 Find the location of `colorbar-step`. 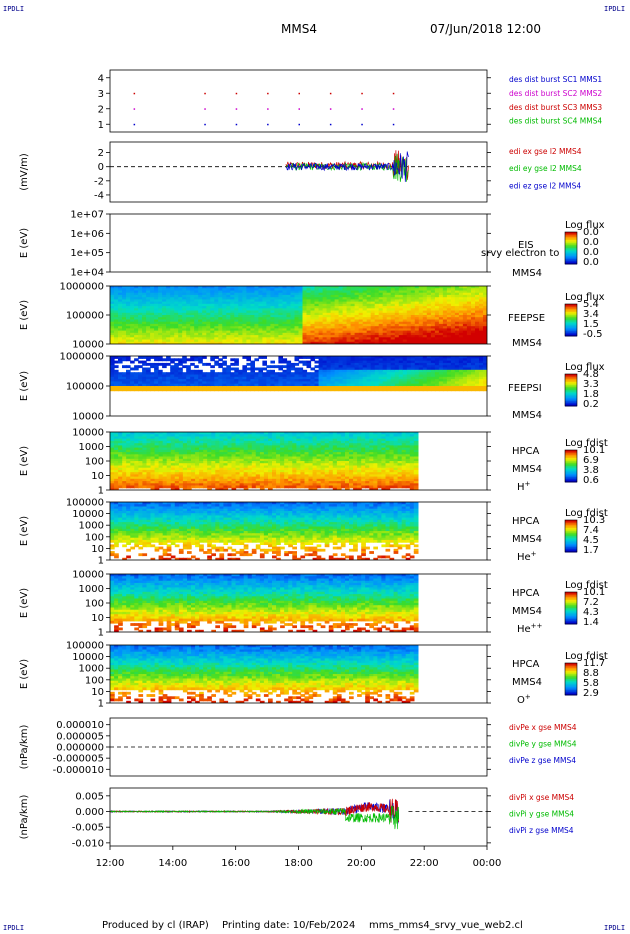

colorbar-step is located at coordinates (571, 399).